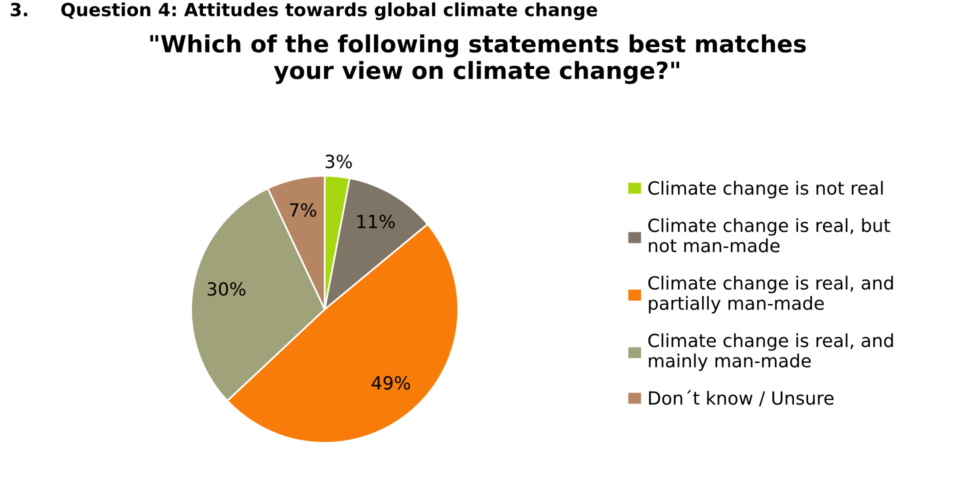  Describe the element at coordinates (769, 235) in the screenshot. I see `legend-label: Climate change is real, but not man-made` at that location.